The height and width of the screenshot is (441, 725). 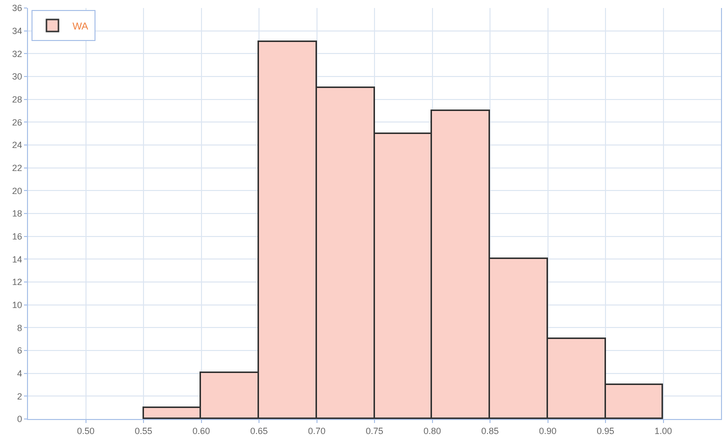 What do you see at coordinates (19, 396) in the screenshot?
I see `y-tick-label: 2` at bounding box center [19, 396].